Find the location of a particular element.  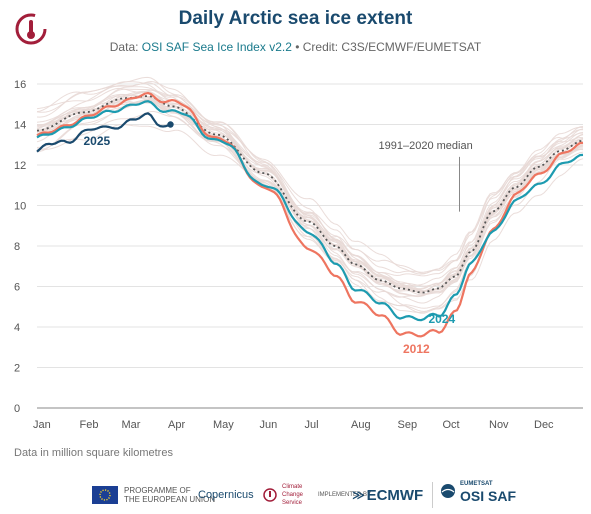

label-2025: 2025 is located at coordinates (97, 141).